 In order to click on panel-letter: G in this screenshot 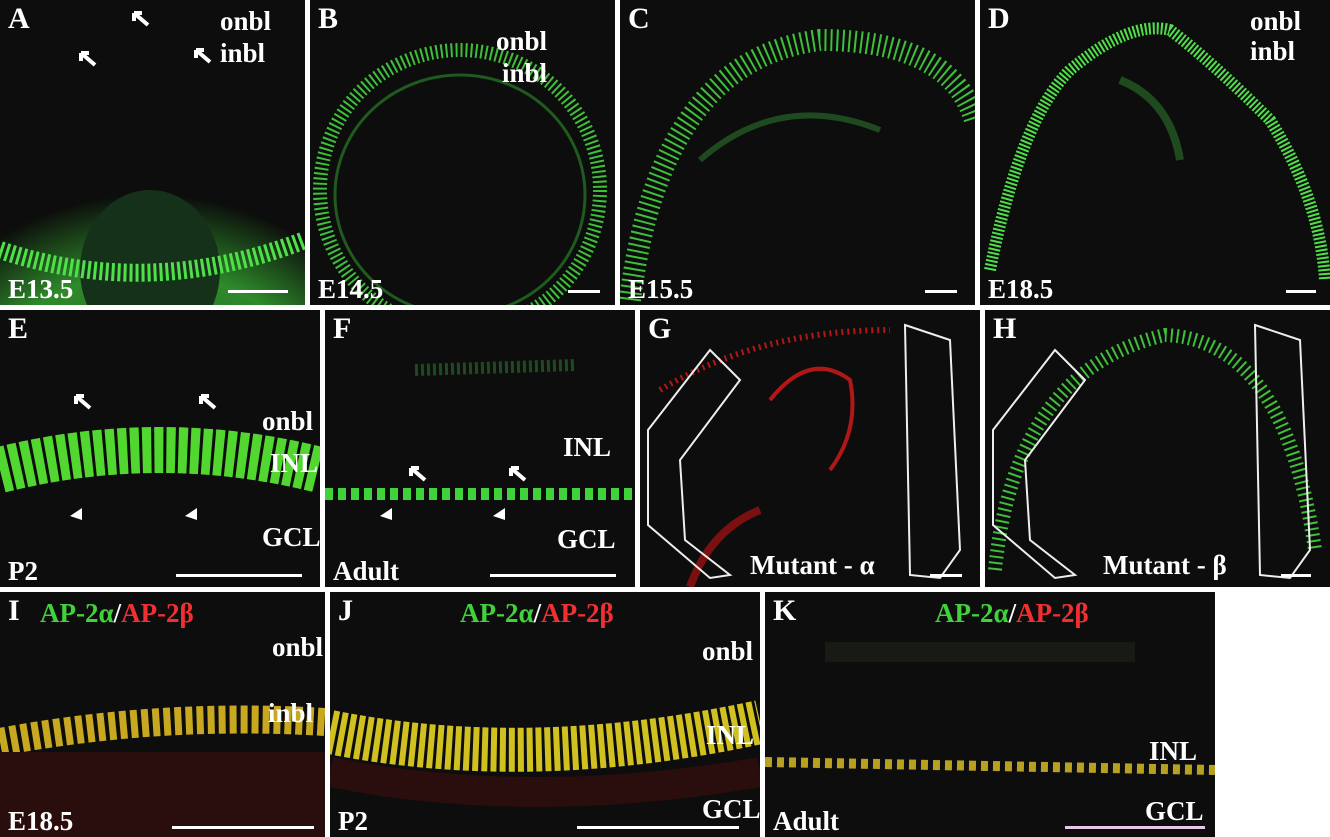, I will do `click(660, 328)`.